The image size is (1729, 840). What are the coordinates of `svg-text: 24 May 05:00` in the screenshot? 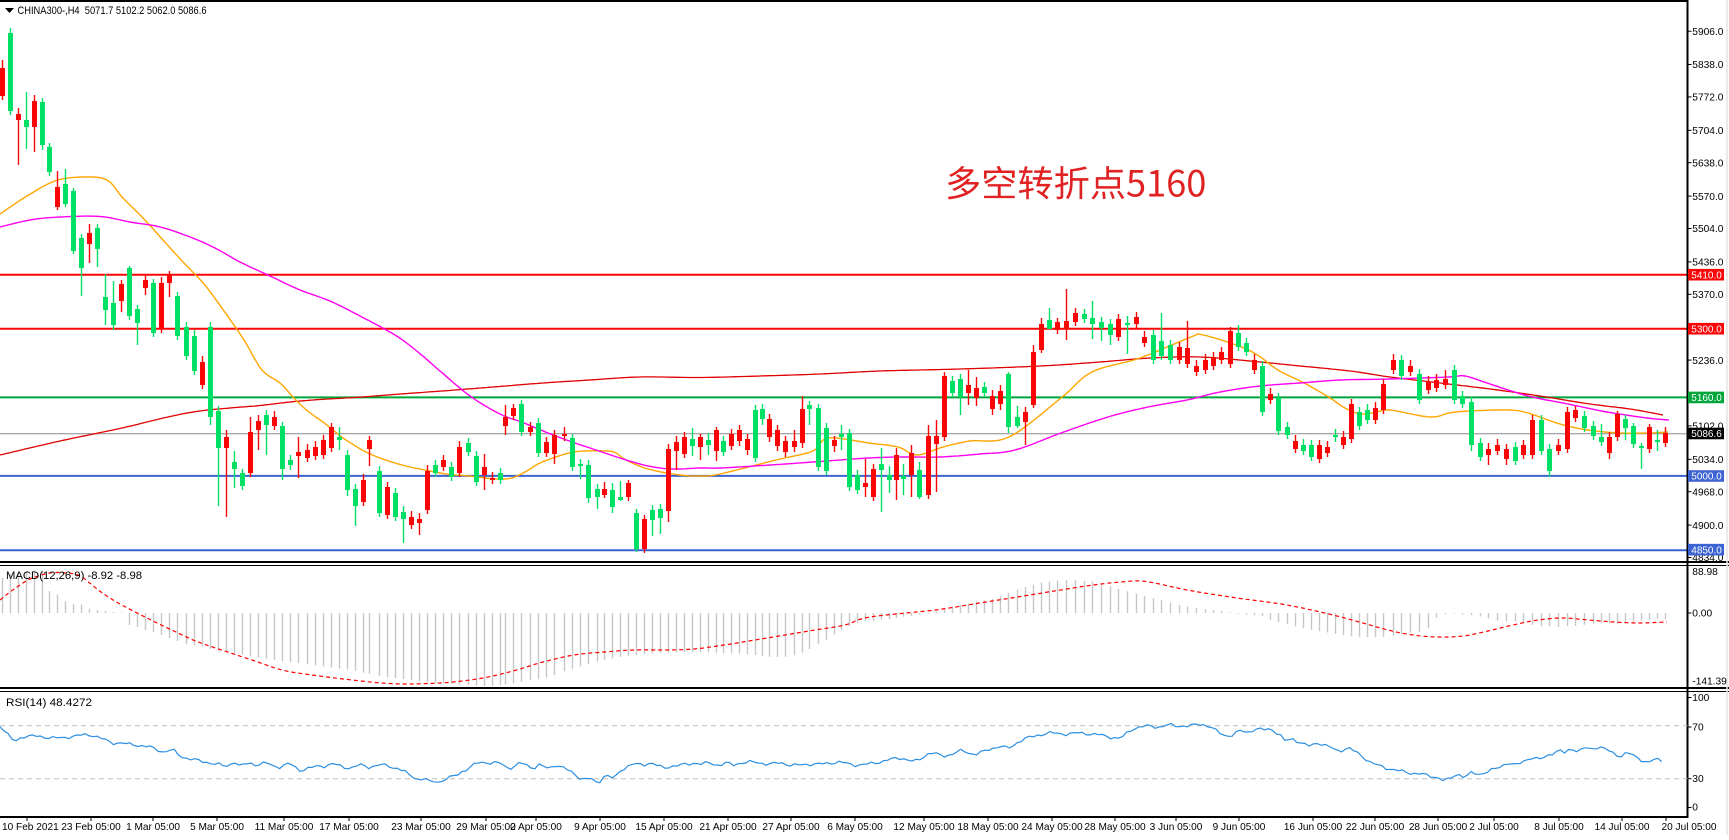 It's located at (1052, 827).